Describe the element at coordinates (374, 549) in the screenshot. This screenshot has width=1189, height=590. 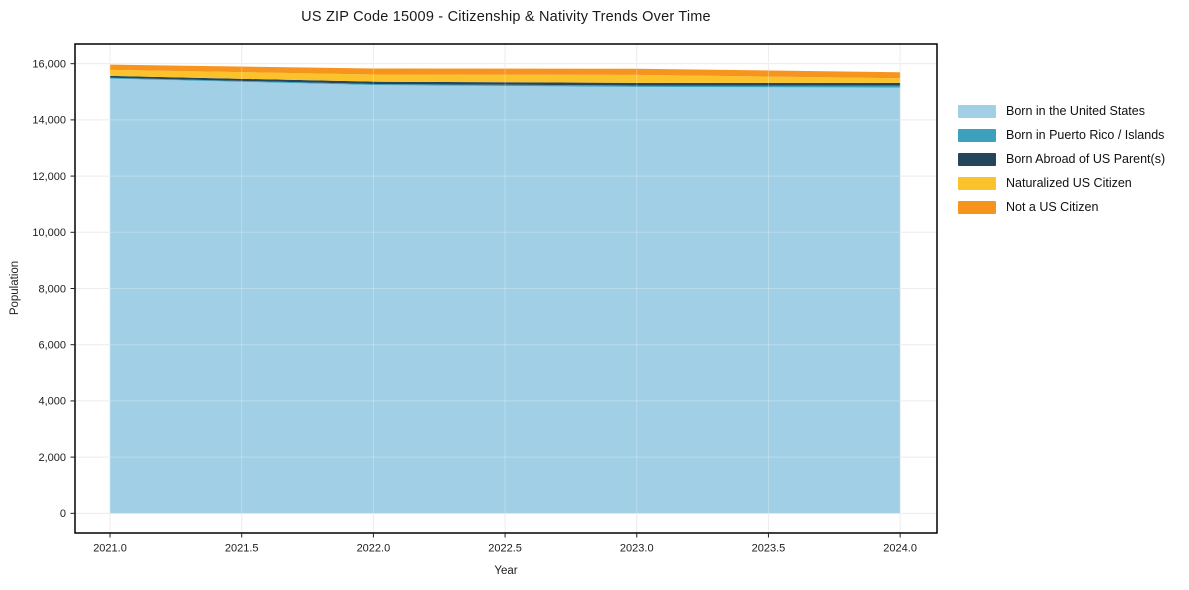
I see `svg-text: 2022.0` at that location.